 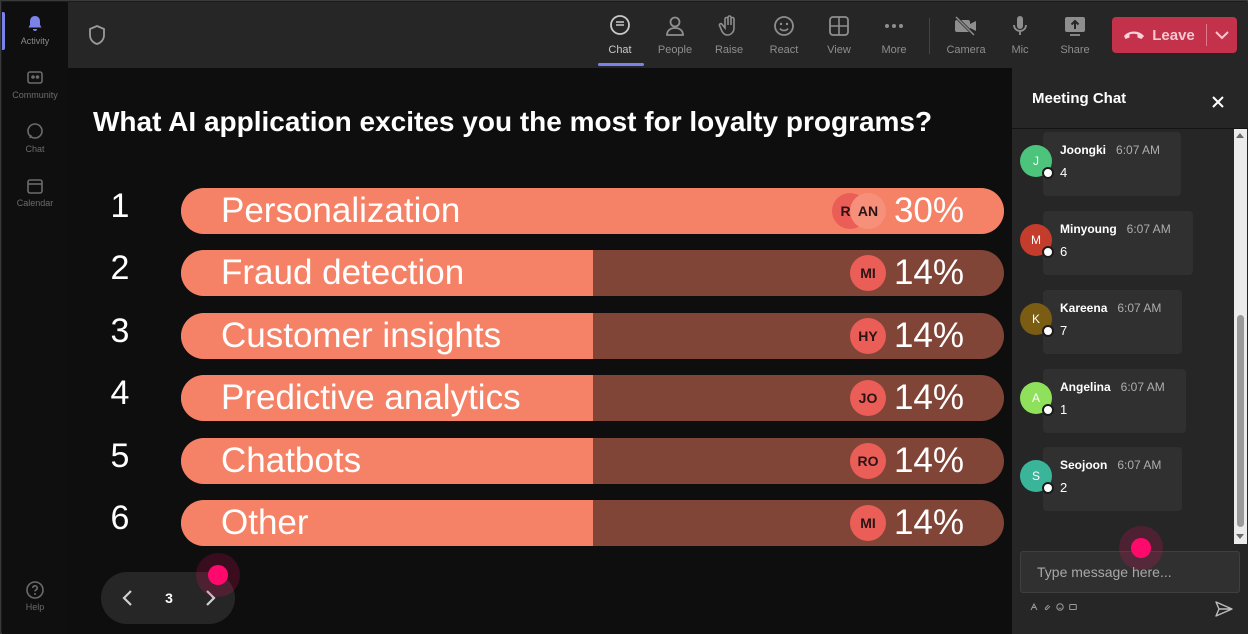 I want to click on rail-active-indicator, so click(x=3, y=31).